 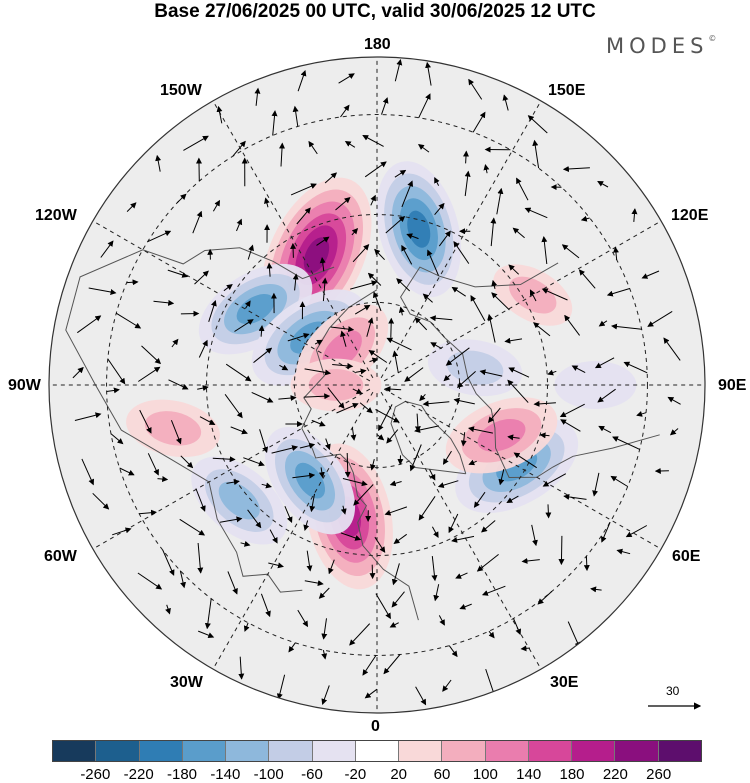 I want to click on colorbar-tick-label: 220, so click(x=615, y=774).